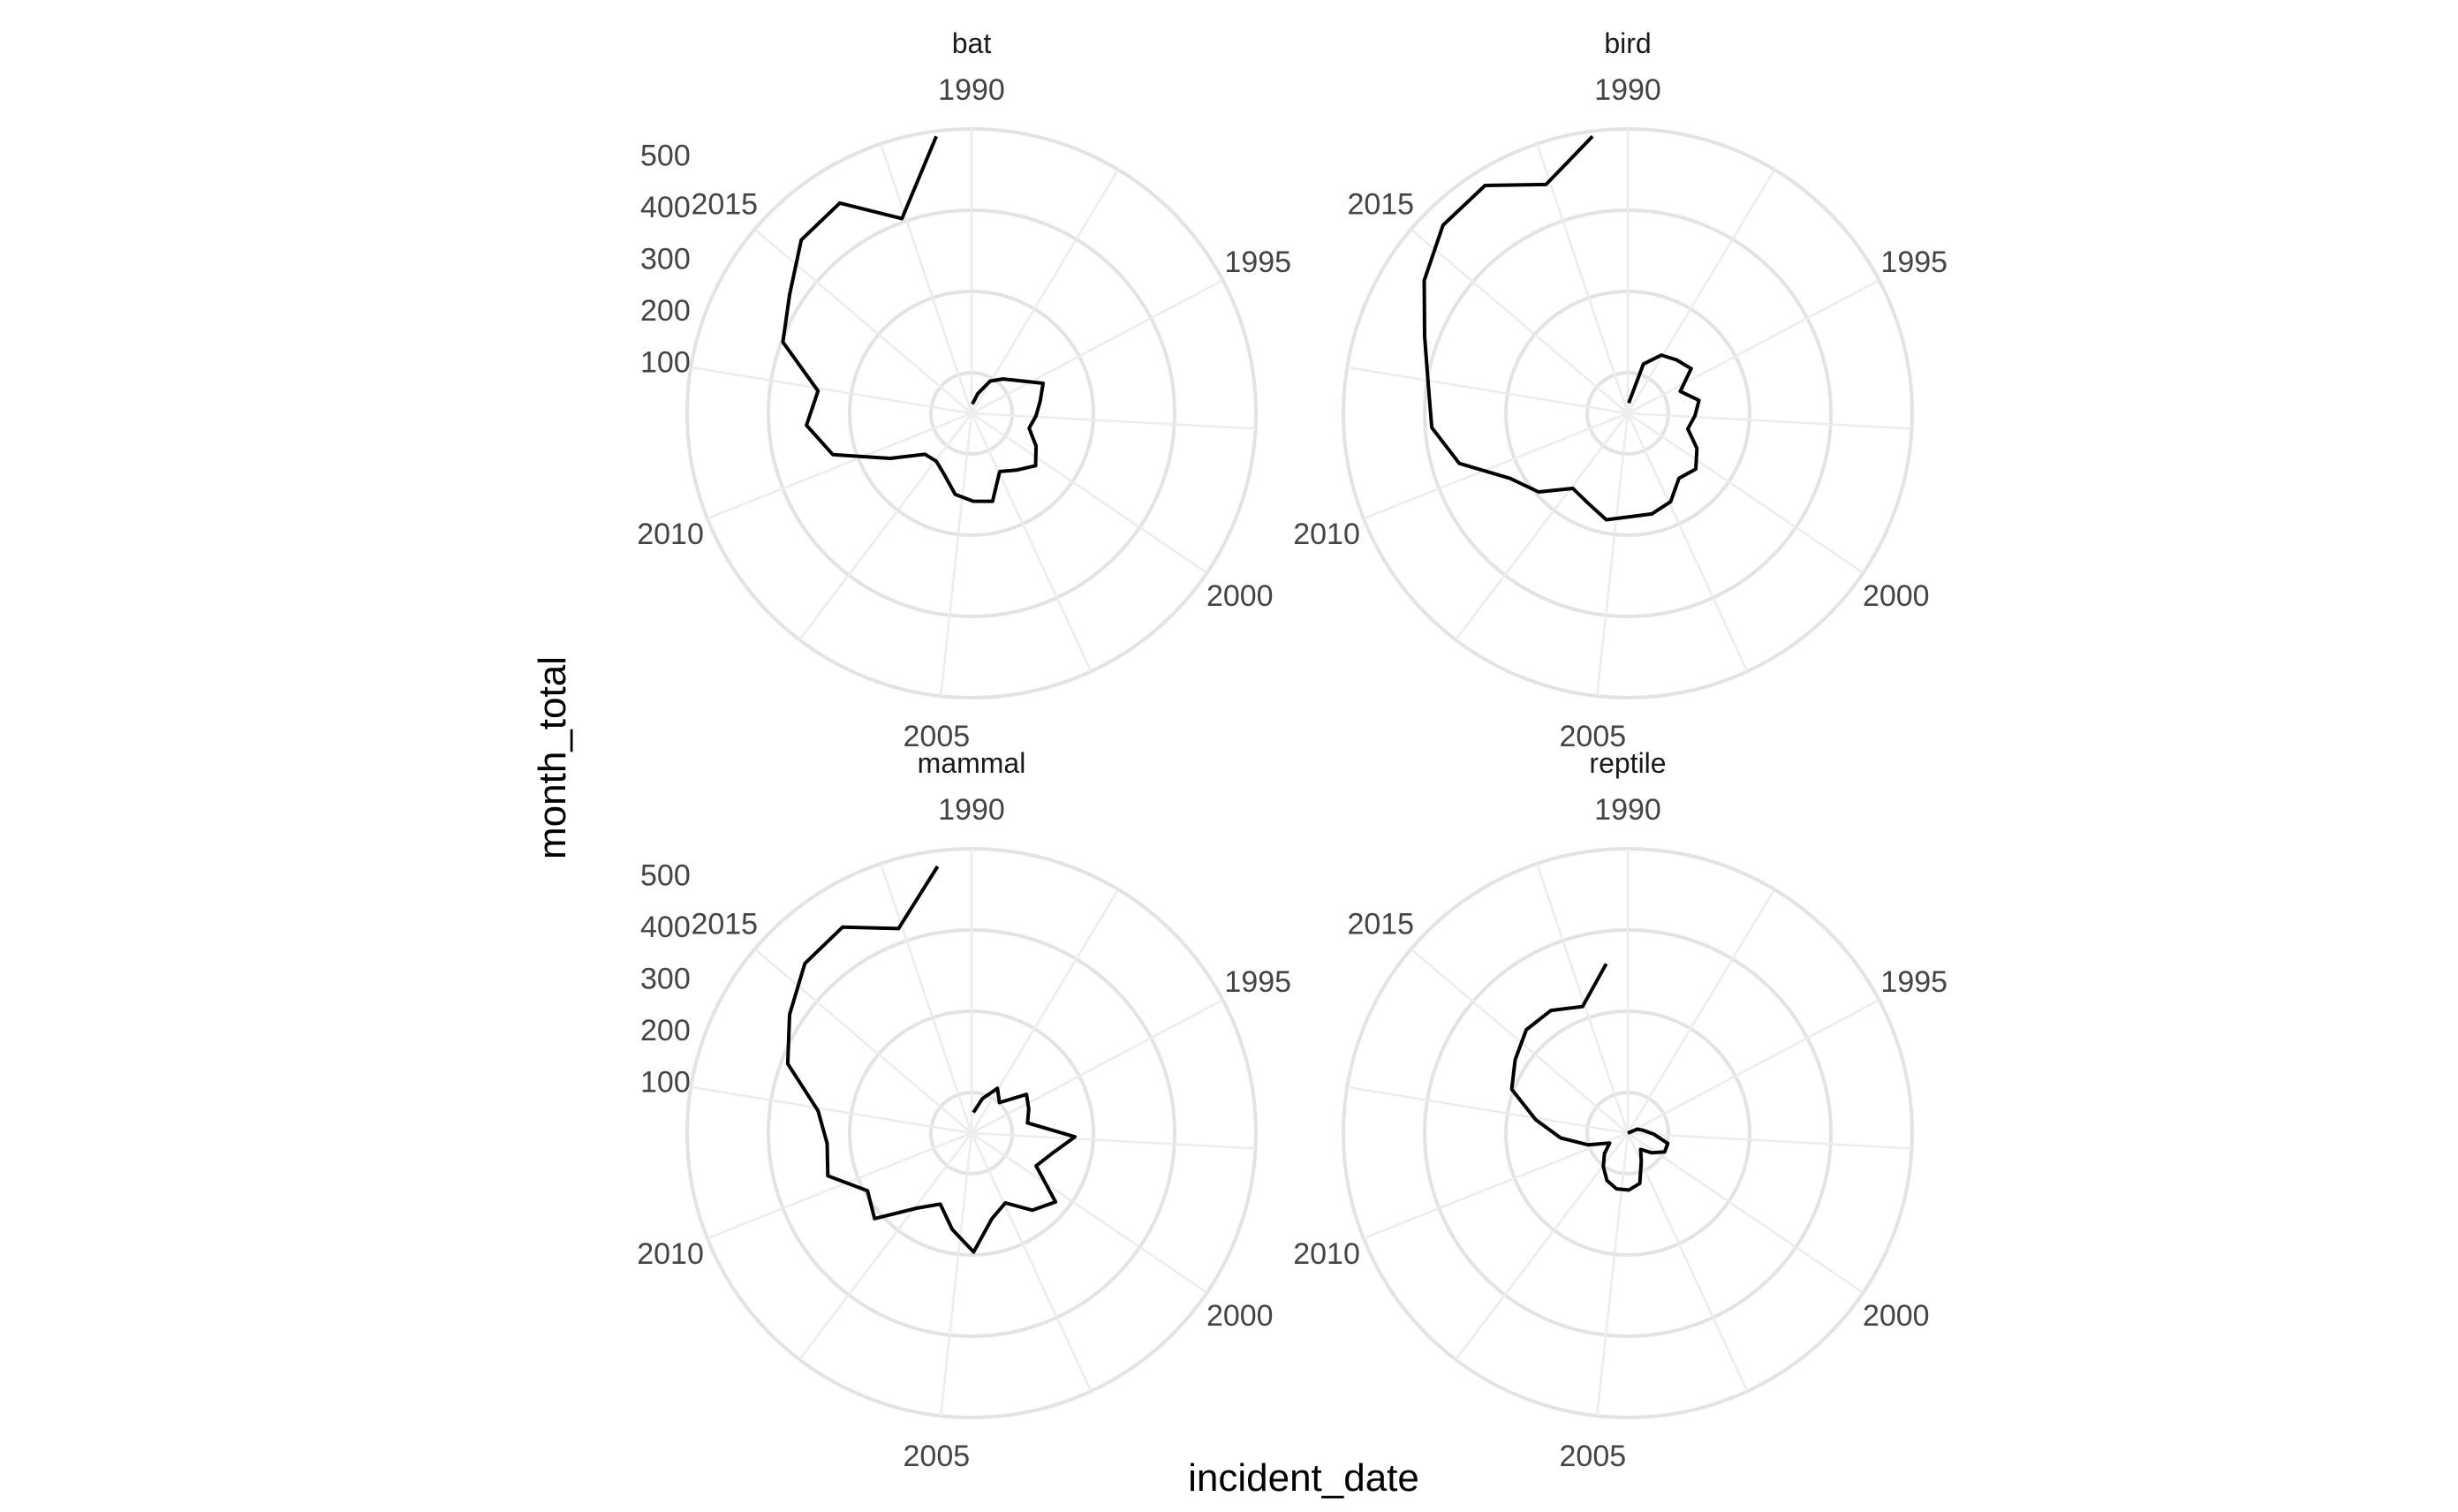  I want to click on x-axis-title: incident_date, so click(1303, 1478).